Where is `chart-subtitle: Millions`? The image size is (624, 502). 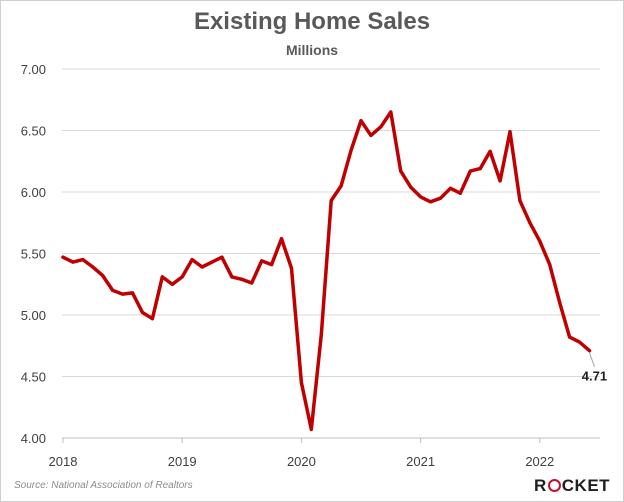 chart-subtitle: Millions is located at coordinates (312, 50).